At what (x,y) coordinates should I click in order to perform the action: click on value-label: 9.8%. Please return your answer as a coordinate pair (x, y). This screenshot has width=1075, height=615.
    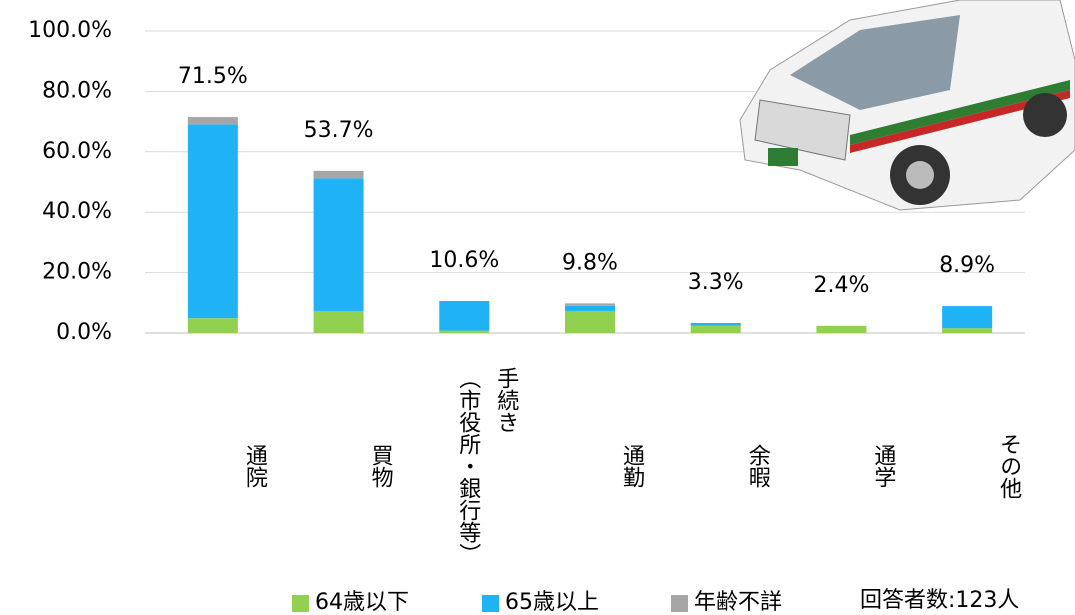
    Looking at the image, I should click on (590, 262).